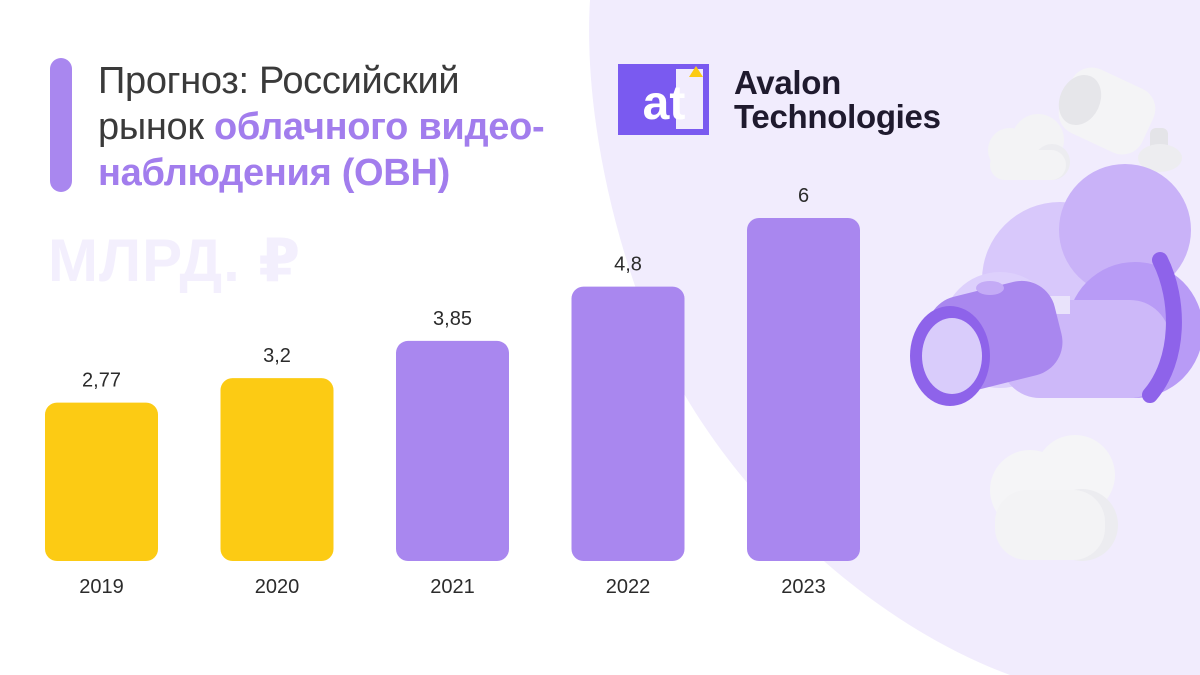 This screenshot has width=1200, height=675. I want to click on logo-mark-text: at, so click(664, 103).